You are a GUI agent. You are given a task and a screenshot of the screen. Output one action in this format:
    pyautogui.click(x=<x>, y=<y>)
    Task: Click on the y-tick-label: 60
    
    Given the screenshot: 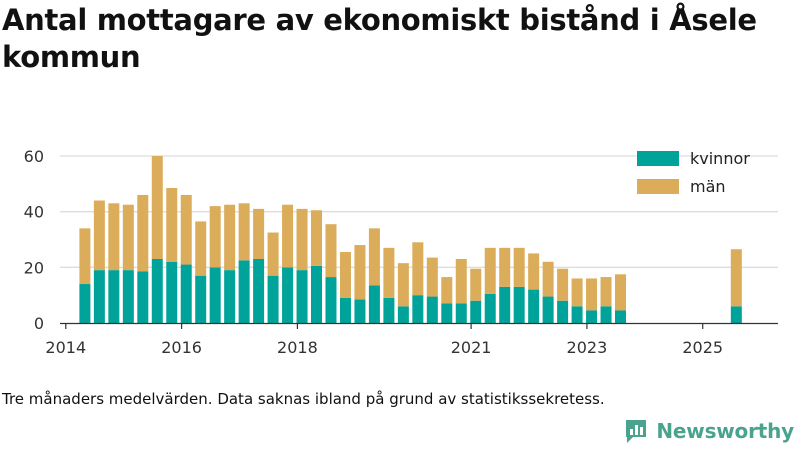 What is the action you would take?
    pyautogui.click(x=34, y=156)
    